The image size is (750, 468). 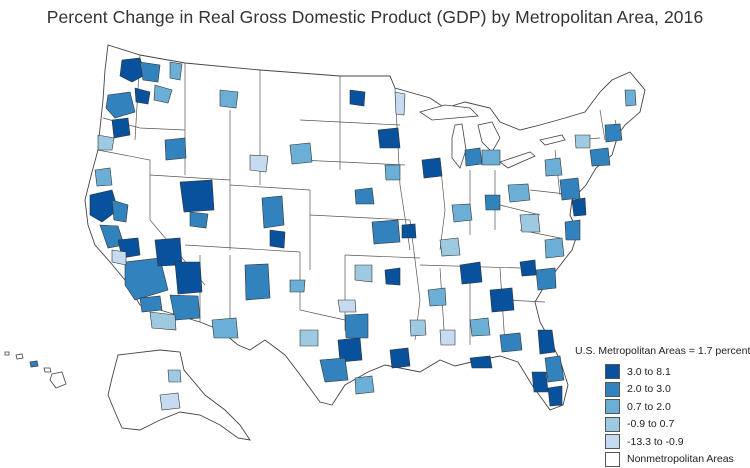 What do you see at coordinates (35, 370) in the screenshot?
I see `hawaii` at bounding box center [35, 370].